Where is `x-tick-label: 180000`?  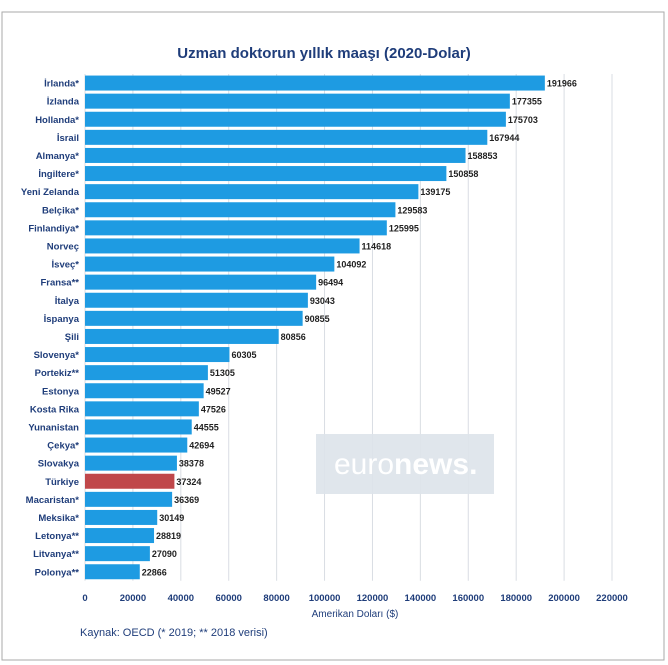 x-tick-label: 180000 is located at coordinates (516, 598).